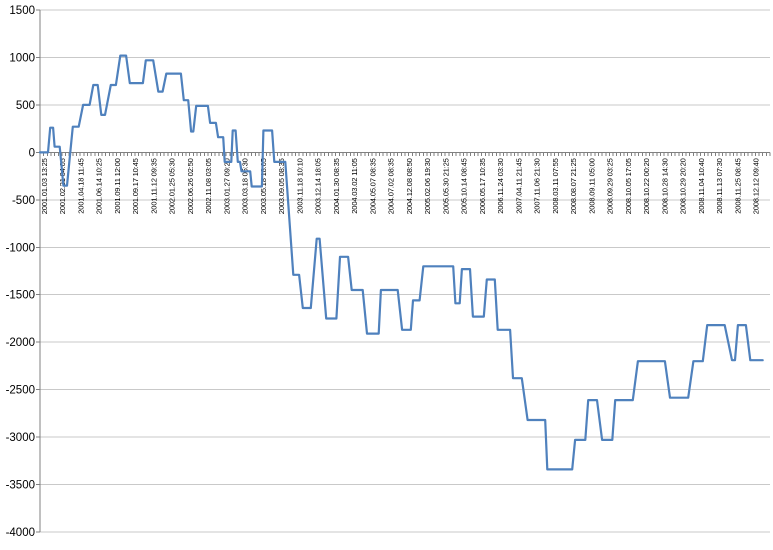  What do you see at coordinates (81, 185) in the screenshot?
I see `x-axis-label: 2001.04.18 11:45` at bounding box center [81, 185].